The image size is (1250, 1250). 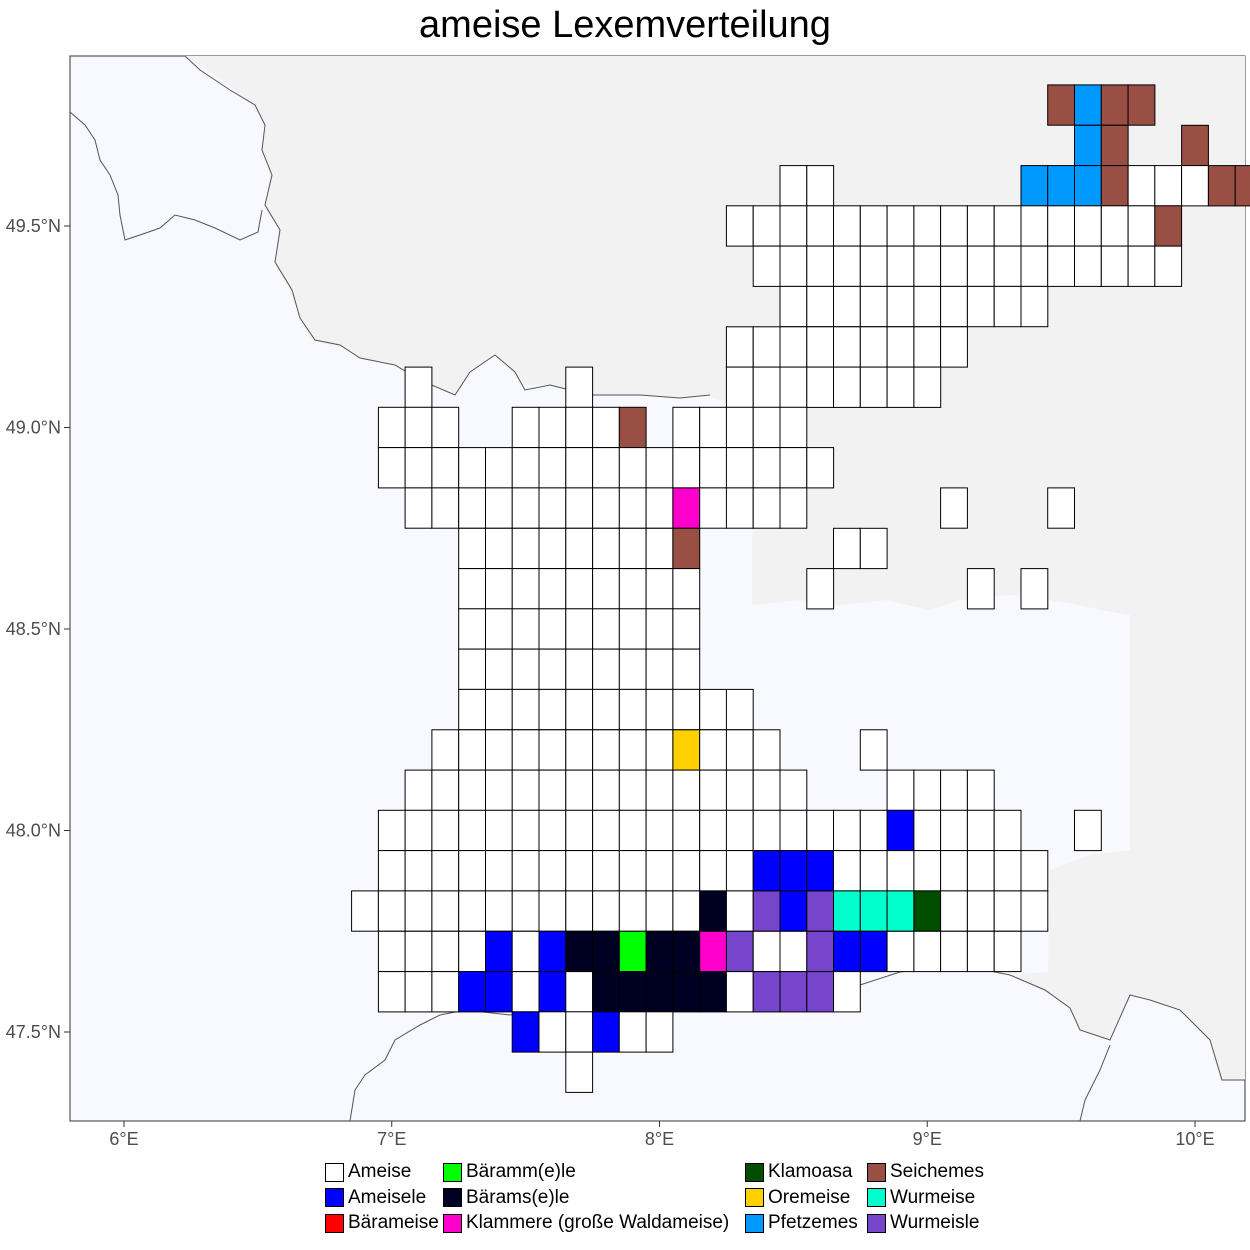 What do you see at coordinates (686, 750) in the screenshot?
I see `cell-oremeise` at bounding box center [686, 750].